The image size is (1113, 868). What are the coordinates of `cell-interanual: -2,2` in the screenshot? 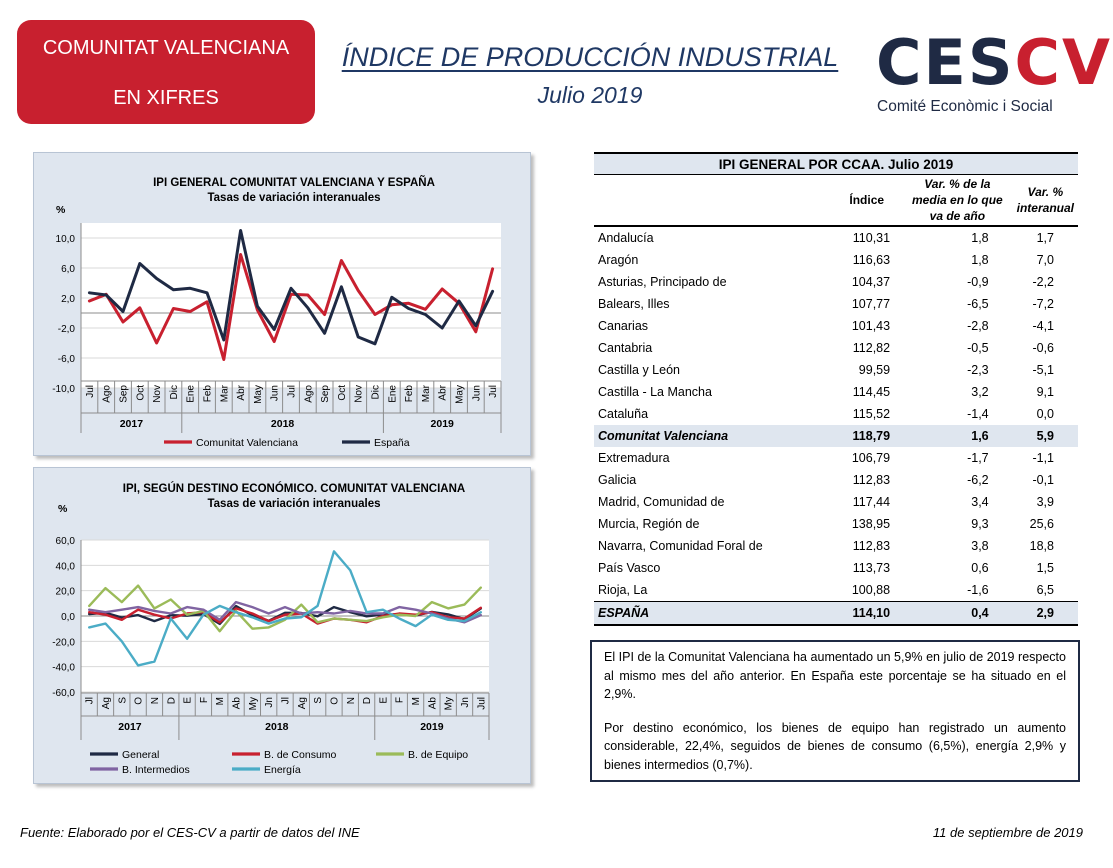 It's located at (1043, 282).